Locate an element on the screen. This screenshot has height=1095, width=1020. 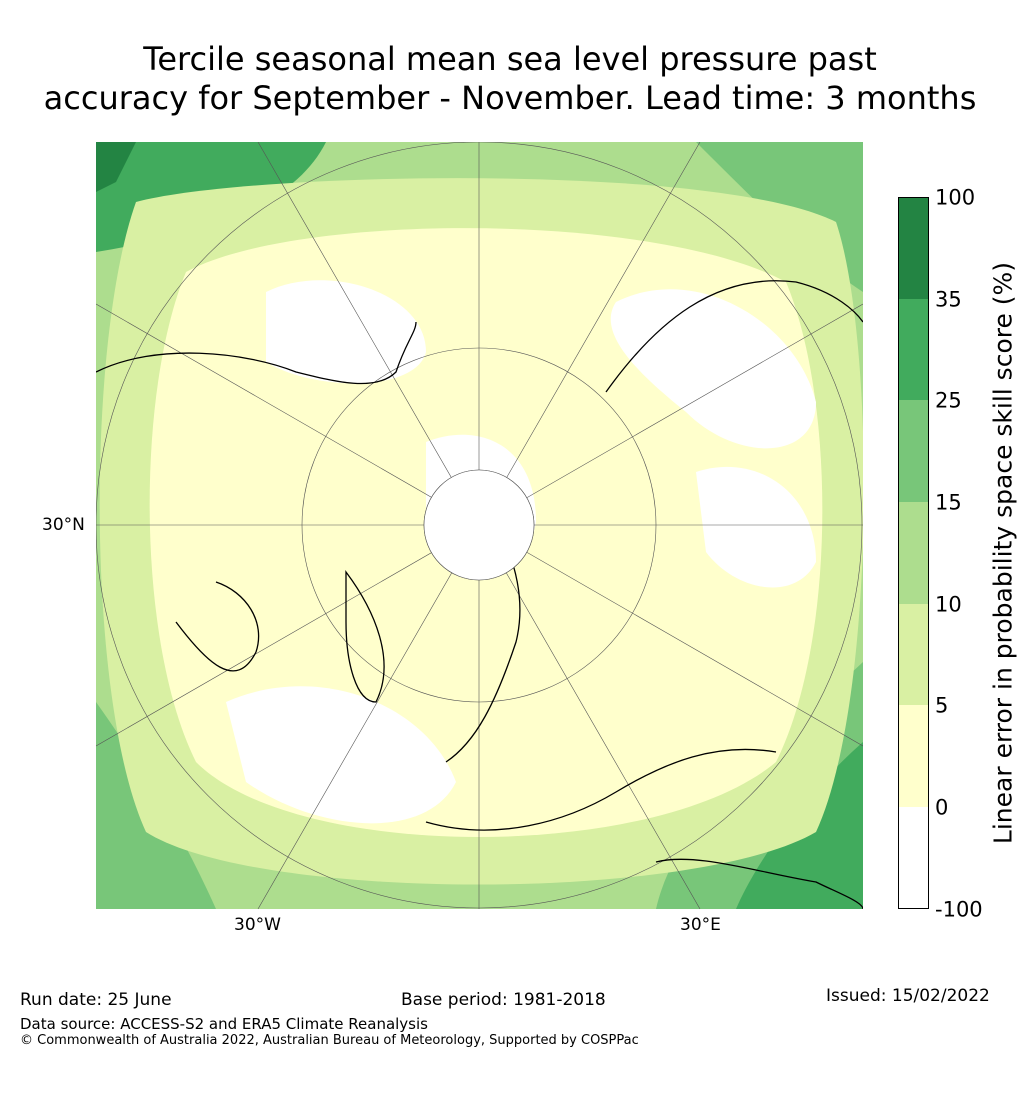
base-period: Base period: 1981-2018 is located at coordinates (503, 1000).